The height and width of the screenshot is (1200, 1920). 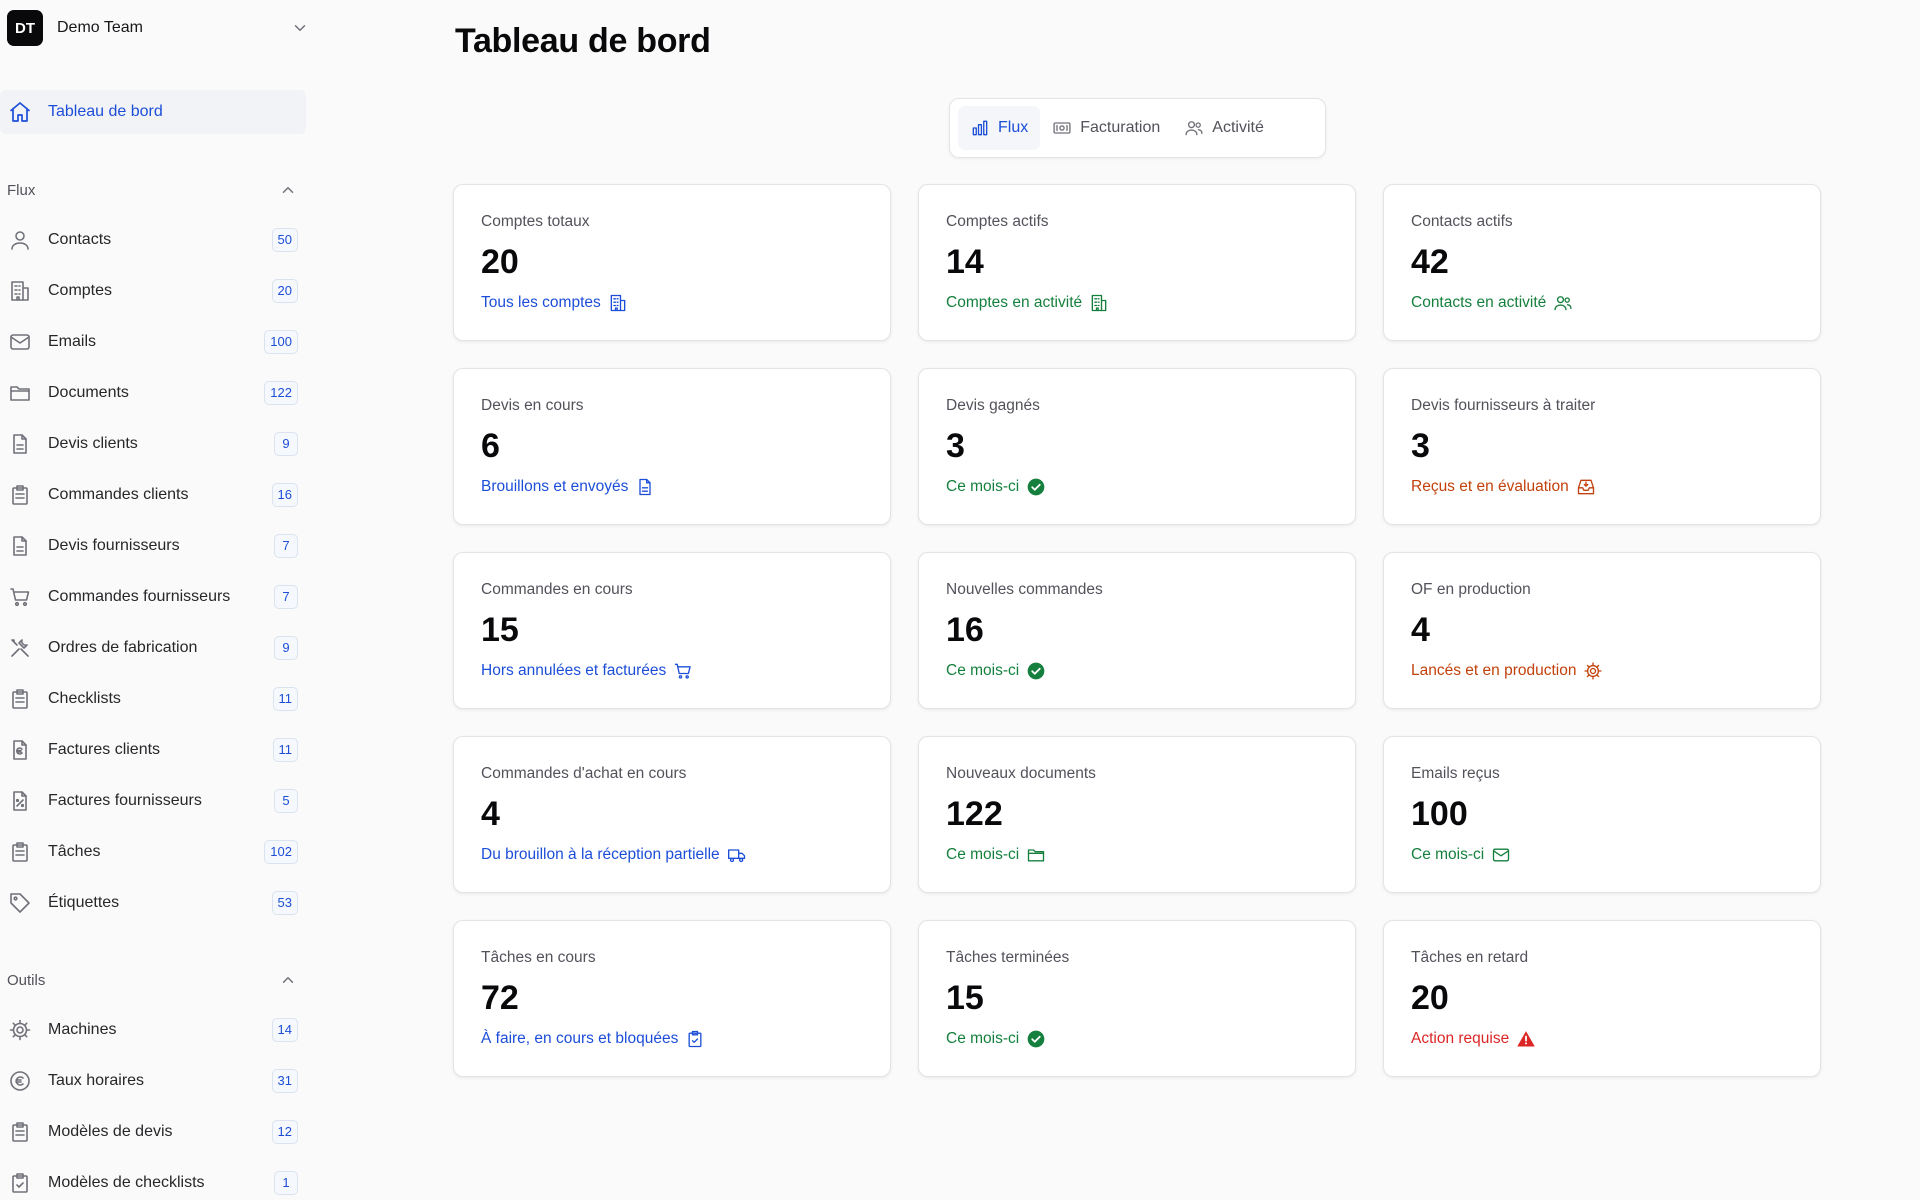 What do you see at coordinates (1494, 670) in the screenshot?
I see `card-subtitle: Lancés et en production` at bounding box center [1494, 670].